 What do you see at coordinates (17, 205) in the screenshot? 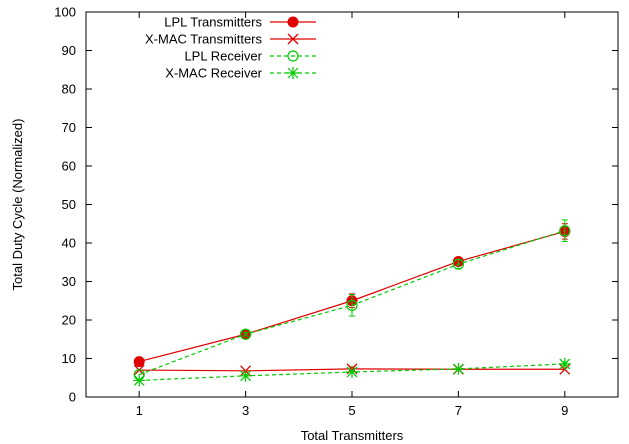
I see `y-axis-label: Total Duty Cycle (Normalized)` at bounding box center [17, 205].